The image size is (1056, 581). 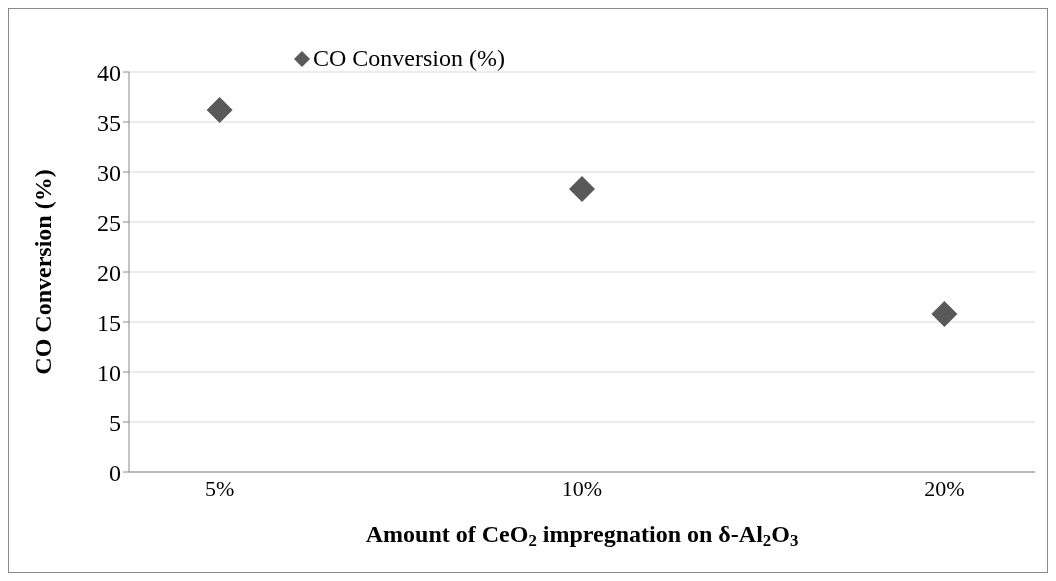 I want to click on y-axis-title: CO Conversion (%), so click(x=43, y=272).